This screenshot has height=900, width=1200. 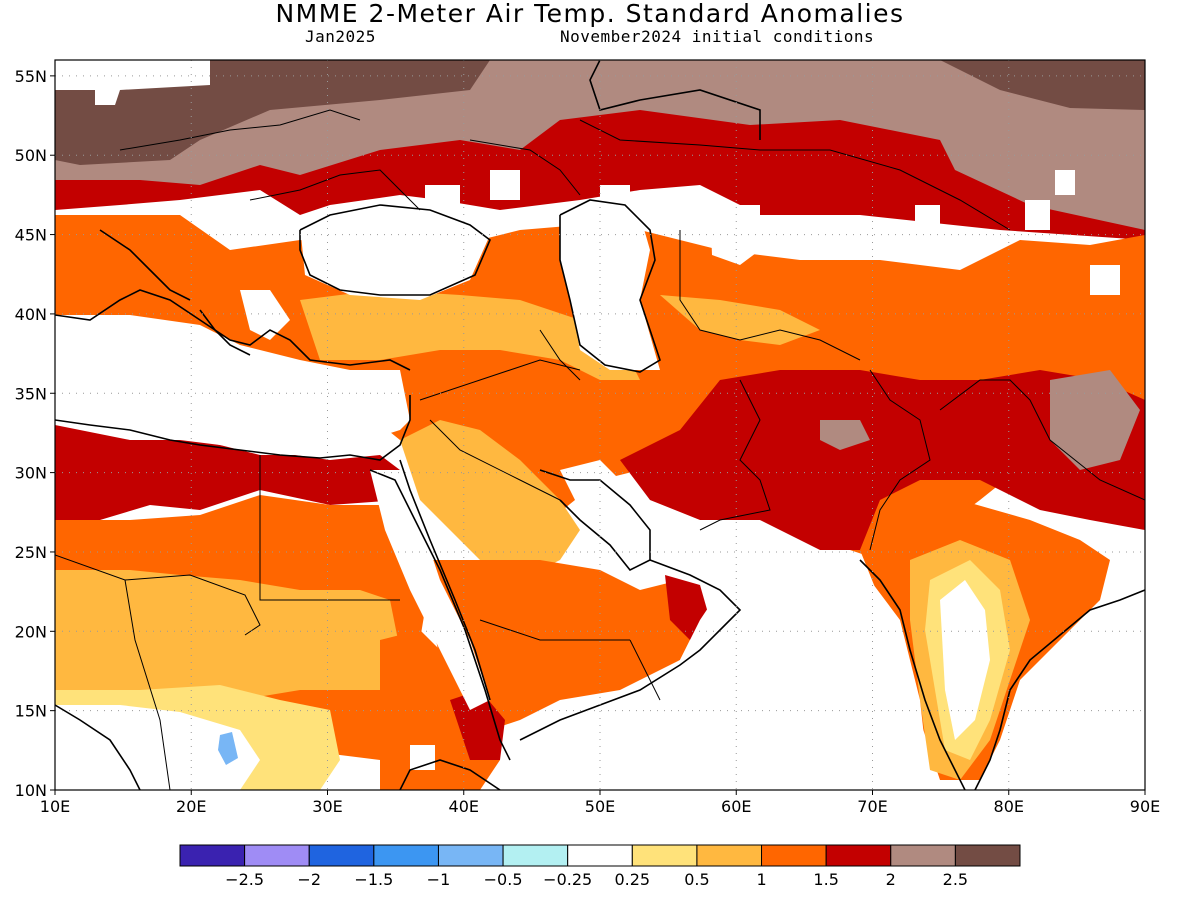 I want to click on y-tick-label: 45N, so click(x=31, y=235).